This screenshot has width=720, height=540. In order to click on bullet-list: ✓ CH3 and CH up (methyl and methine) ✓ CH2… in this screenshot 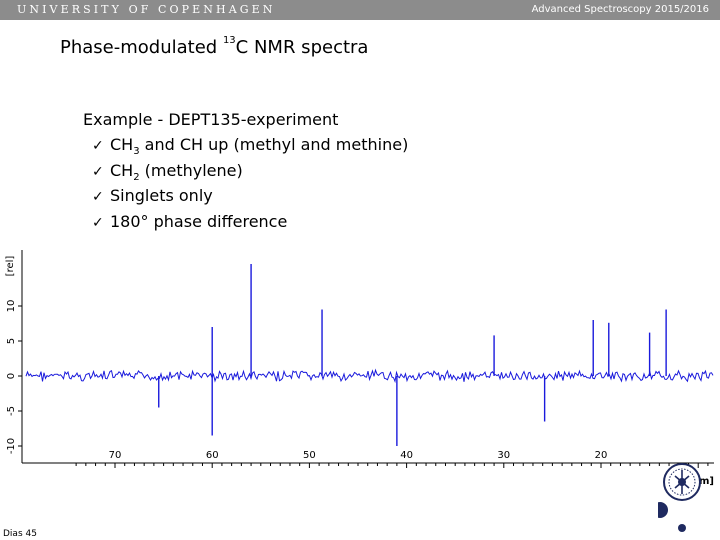, I will do `click(250, 186)`.